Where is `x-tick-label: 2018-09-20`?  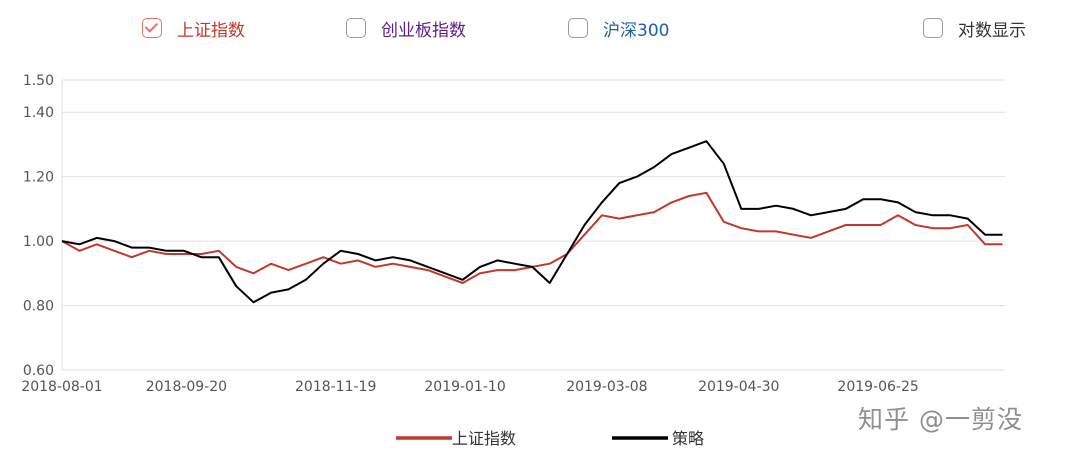
x-tick-label: 2018-09-20 is located at coordinates (186, 387).